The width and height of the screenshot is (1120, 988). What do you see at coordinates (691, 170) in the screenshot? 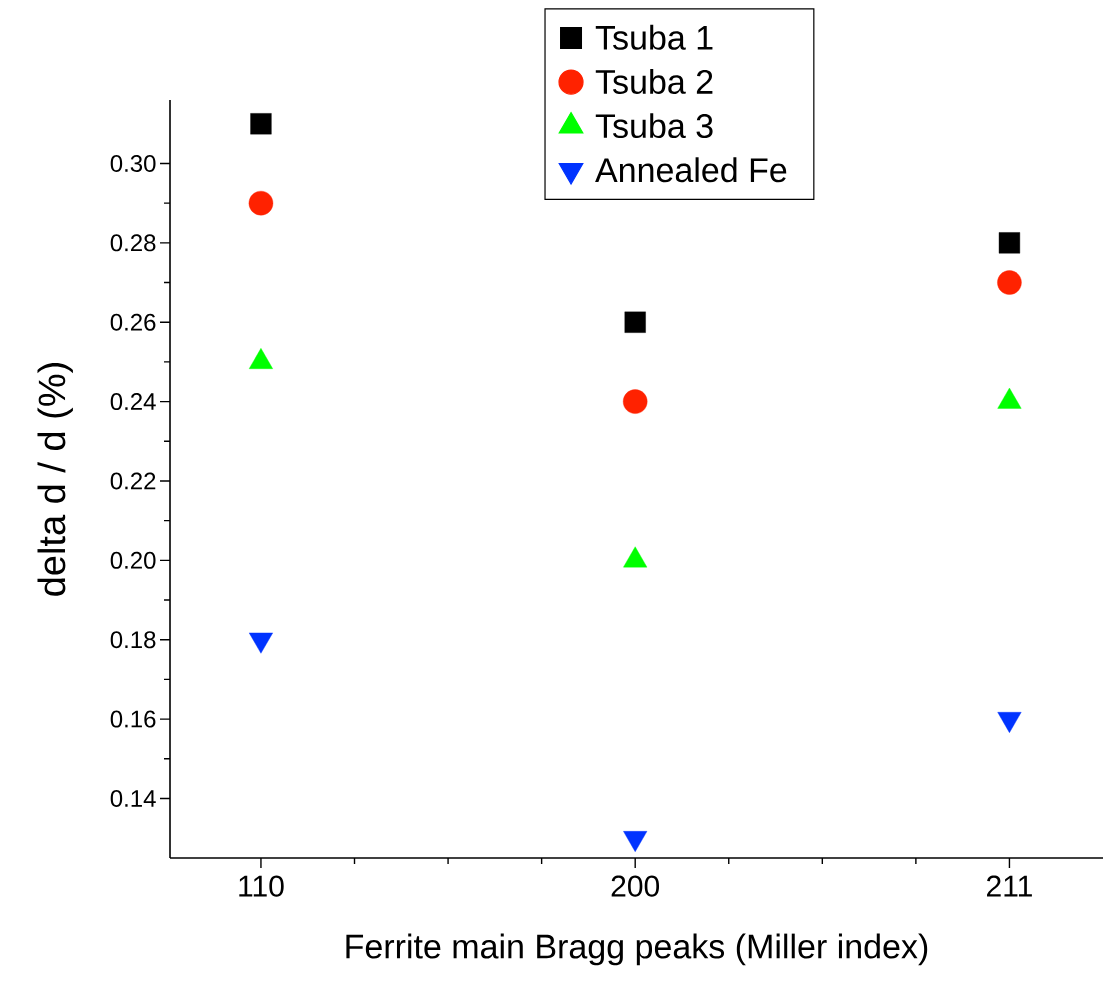
I see `legend-label: Annealed Fe` at bounding box center [691, 170].